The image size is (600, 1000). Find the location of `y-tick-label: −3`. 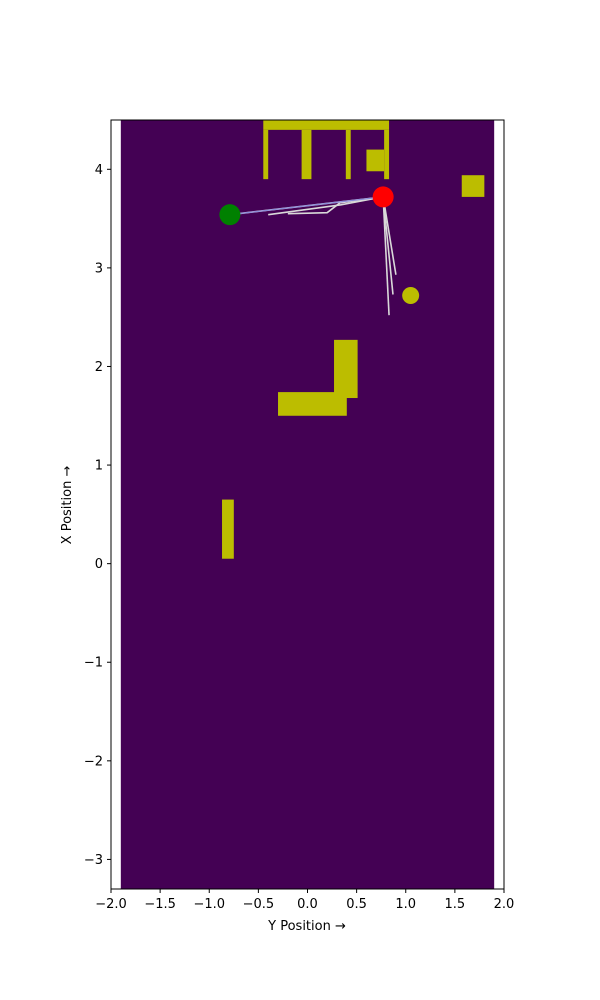

y-tick-label: −3 is located at coordinates (93, 860).